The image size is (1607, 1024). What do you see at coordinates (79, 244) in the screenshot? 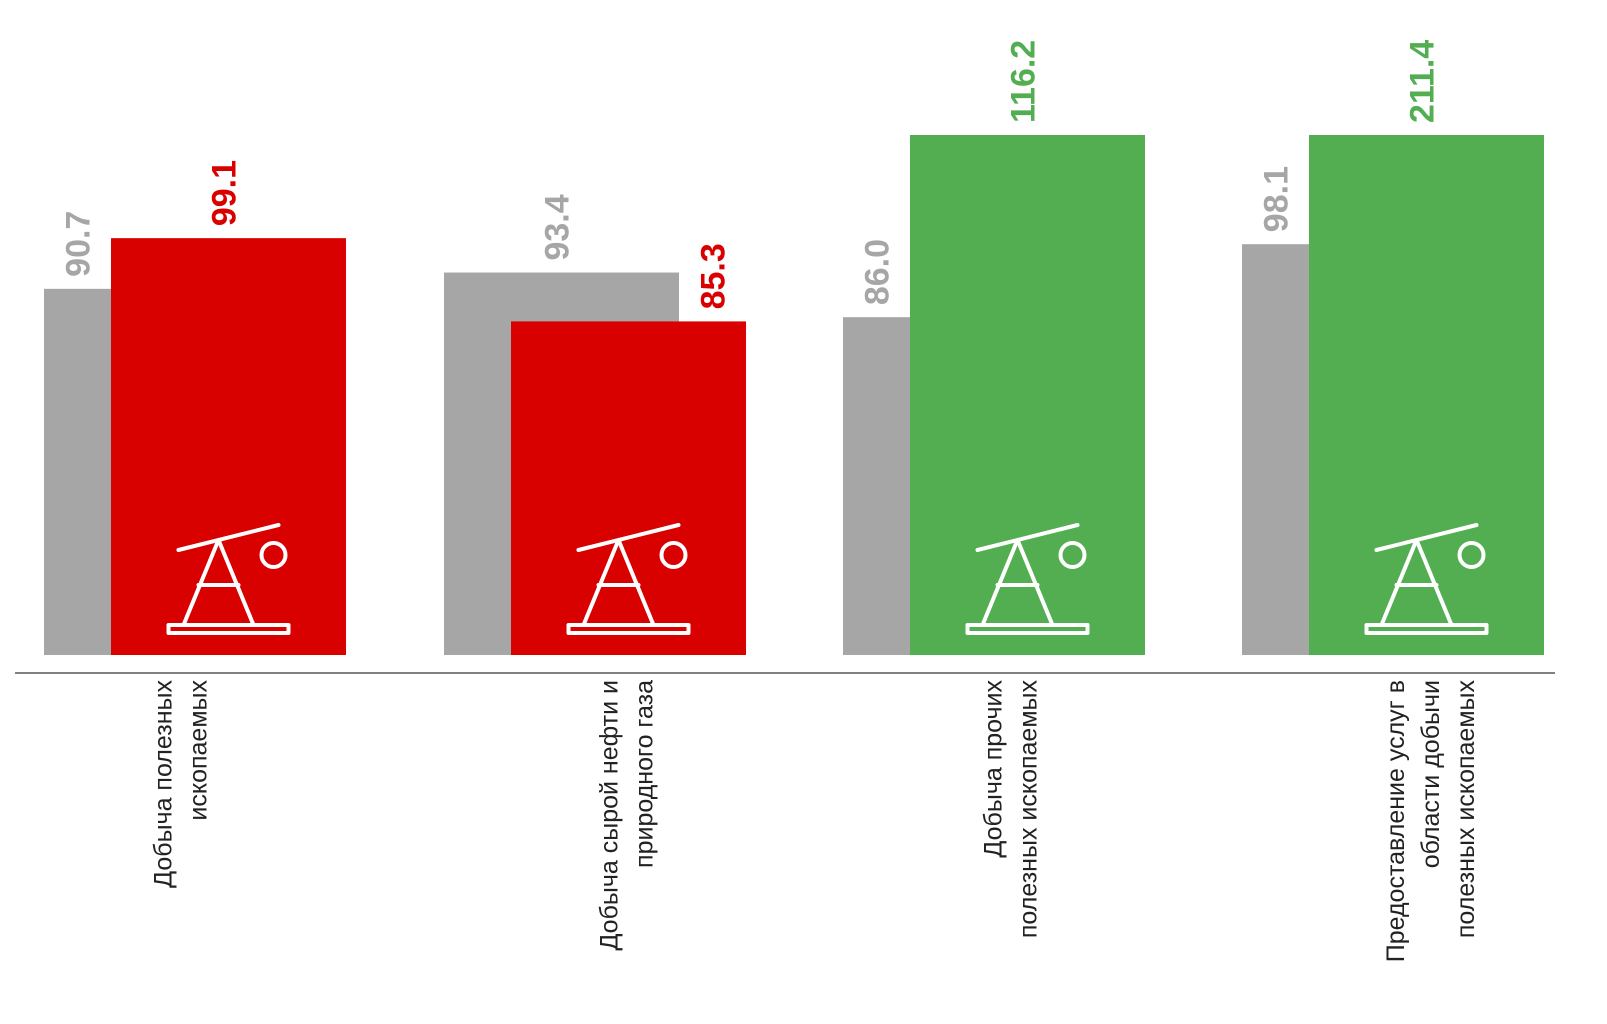
I see `value-label: 90.7` at bounding box center [79, 244].